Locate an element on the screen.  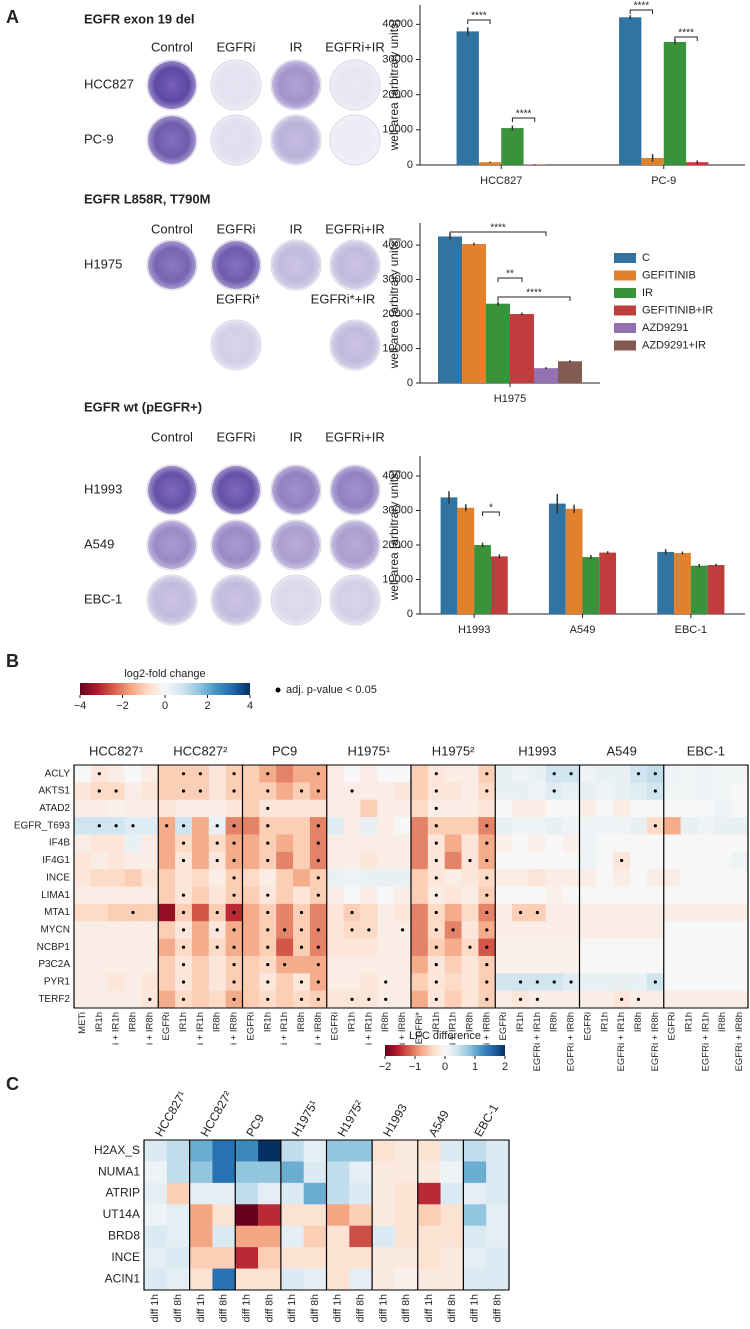
x-tick-label: PC-9 is located at coordinates (663, 181).